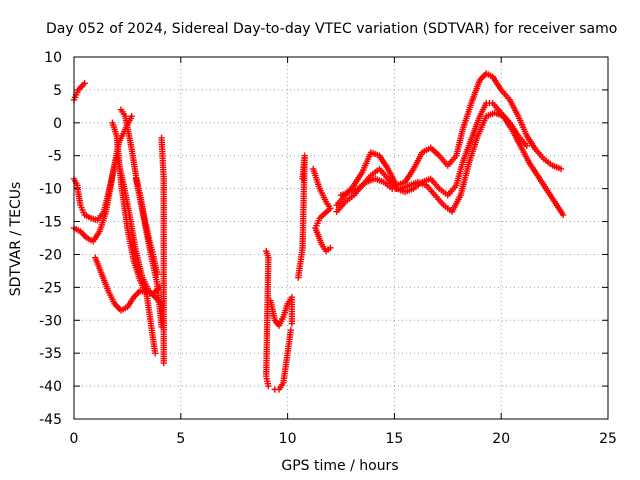  What do you see at coordinates (180, 439) in the screenshot?
I see `x-tick-label: 5` at bounding box center [180, 439].